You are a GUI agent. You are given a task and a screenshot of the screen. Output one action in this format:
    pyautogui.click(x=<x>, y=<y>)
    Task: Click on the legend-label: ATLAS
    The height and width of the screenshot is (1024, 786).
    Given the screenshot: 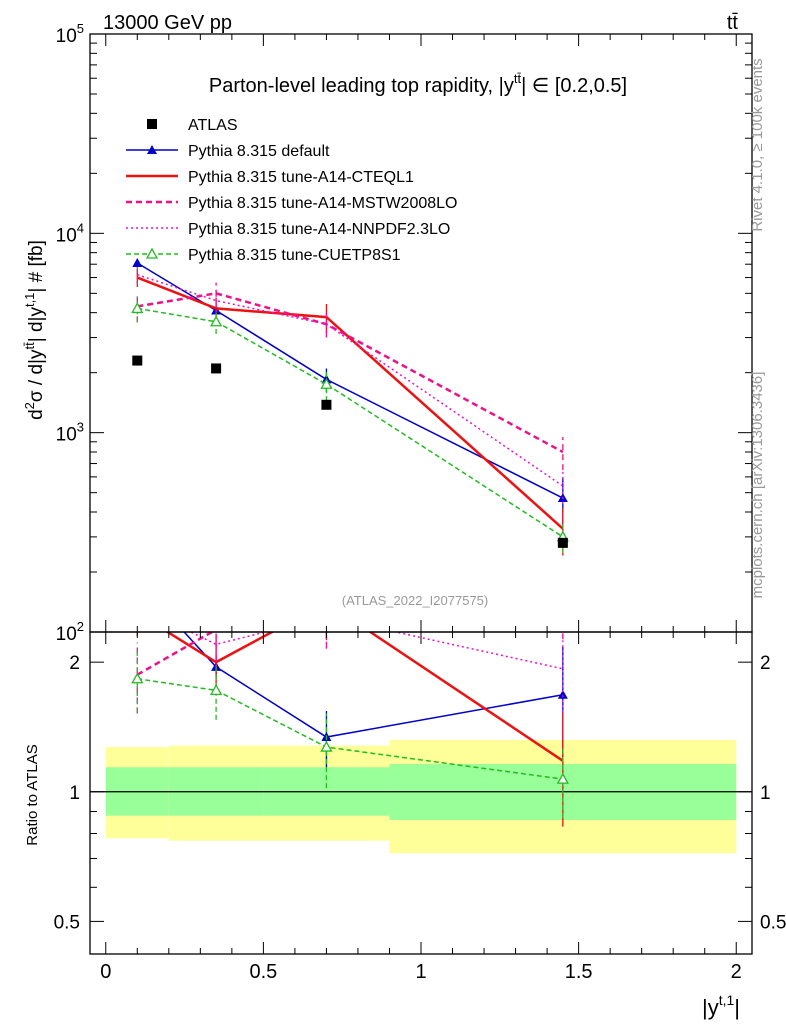 What is the action you would take?
    pyautogui.click(x=213, y=125)
    